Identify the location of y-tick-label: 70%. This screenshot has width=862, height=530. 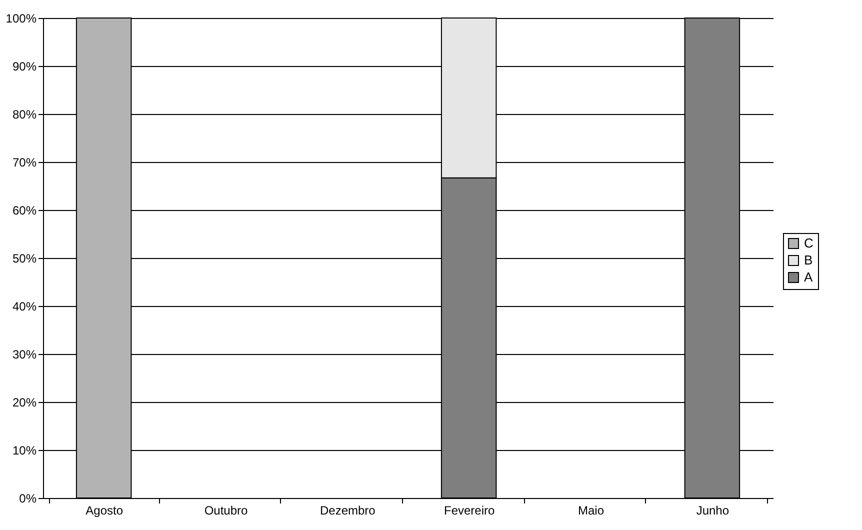
(24, 163).